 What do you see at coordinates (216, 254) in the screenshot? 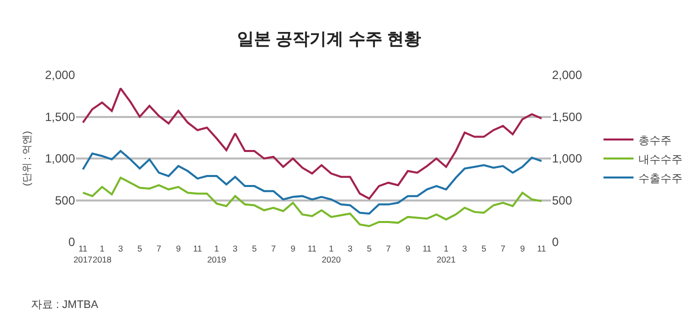
I see `x-tick-label: 1 2019` at bounding box center [216, 254].